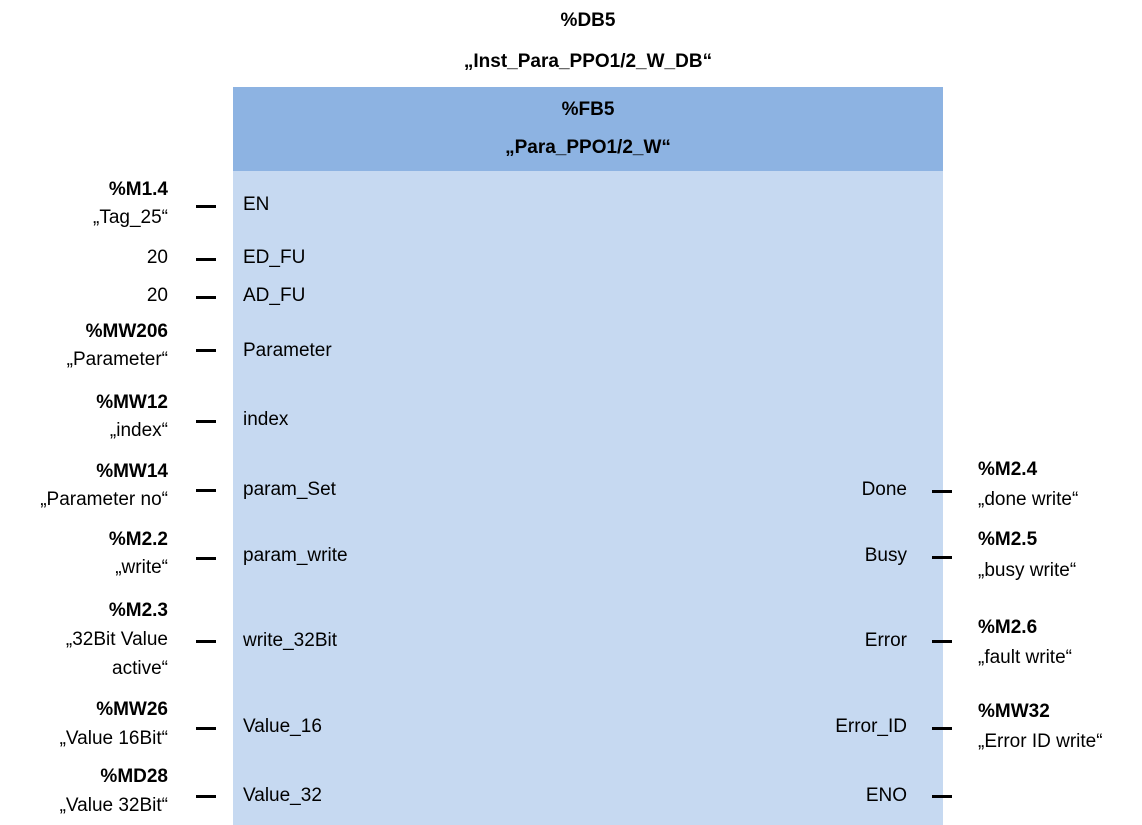 The height and width of the screenshot is (825, 1142). Describe the element at coordinates (138, 610) in the screenshot. I see `input-operand-address: %M2.3` at that location.